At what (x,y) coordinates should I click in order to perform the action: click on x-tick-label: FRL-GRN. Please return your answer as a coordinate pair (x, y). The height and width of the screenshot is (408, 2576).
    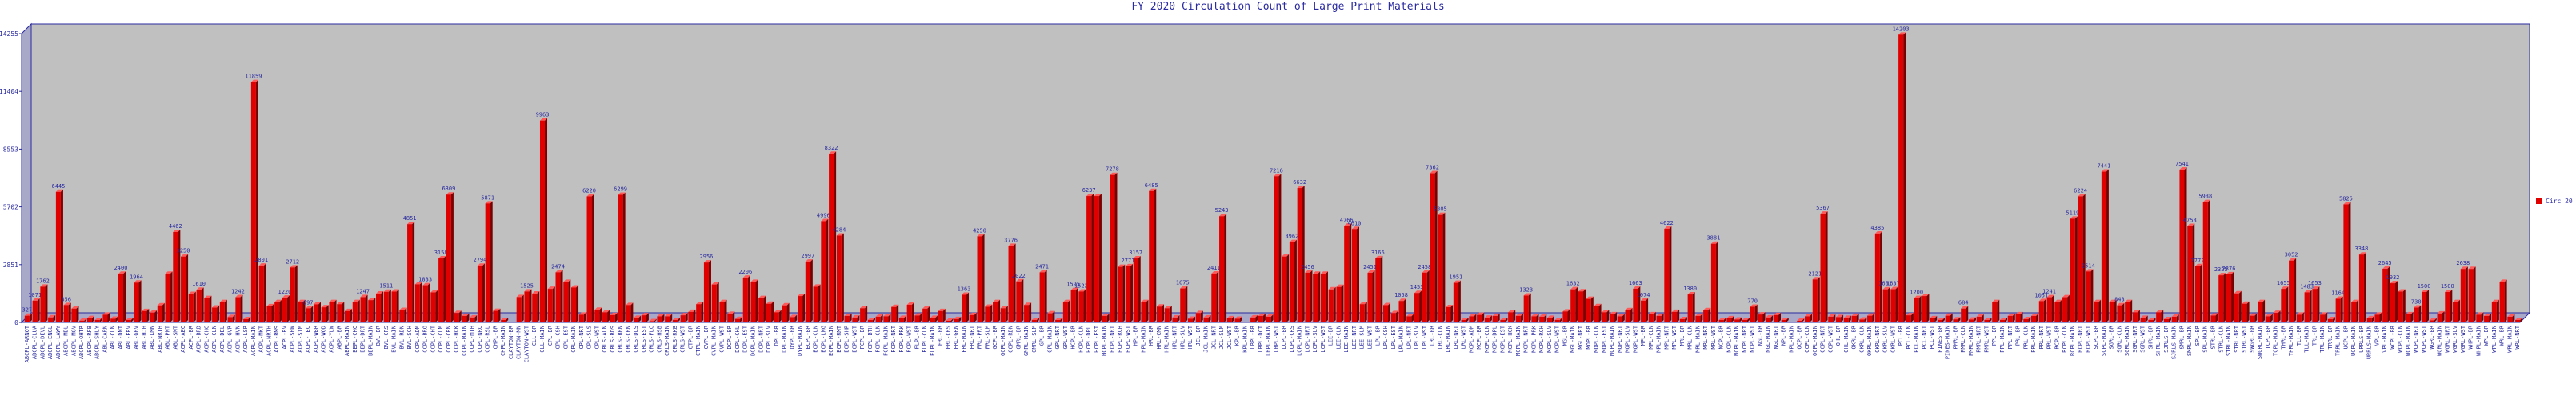
    Looking at the image, I should click on (956, 338).